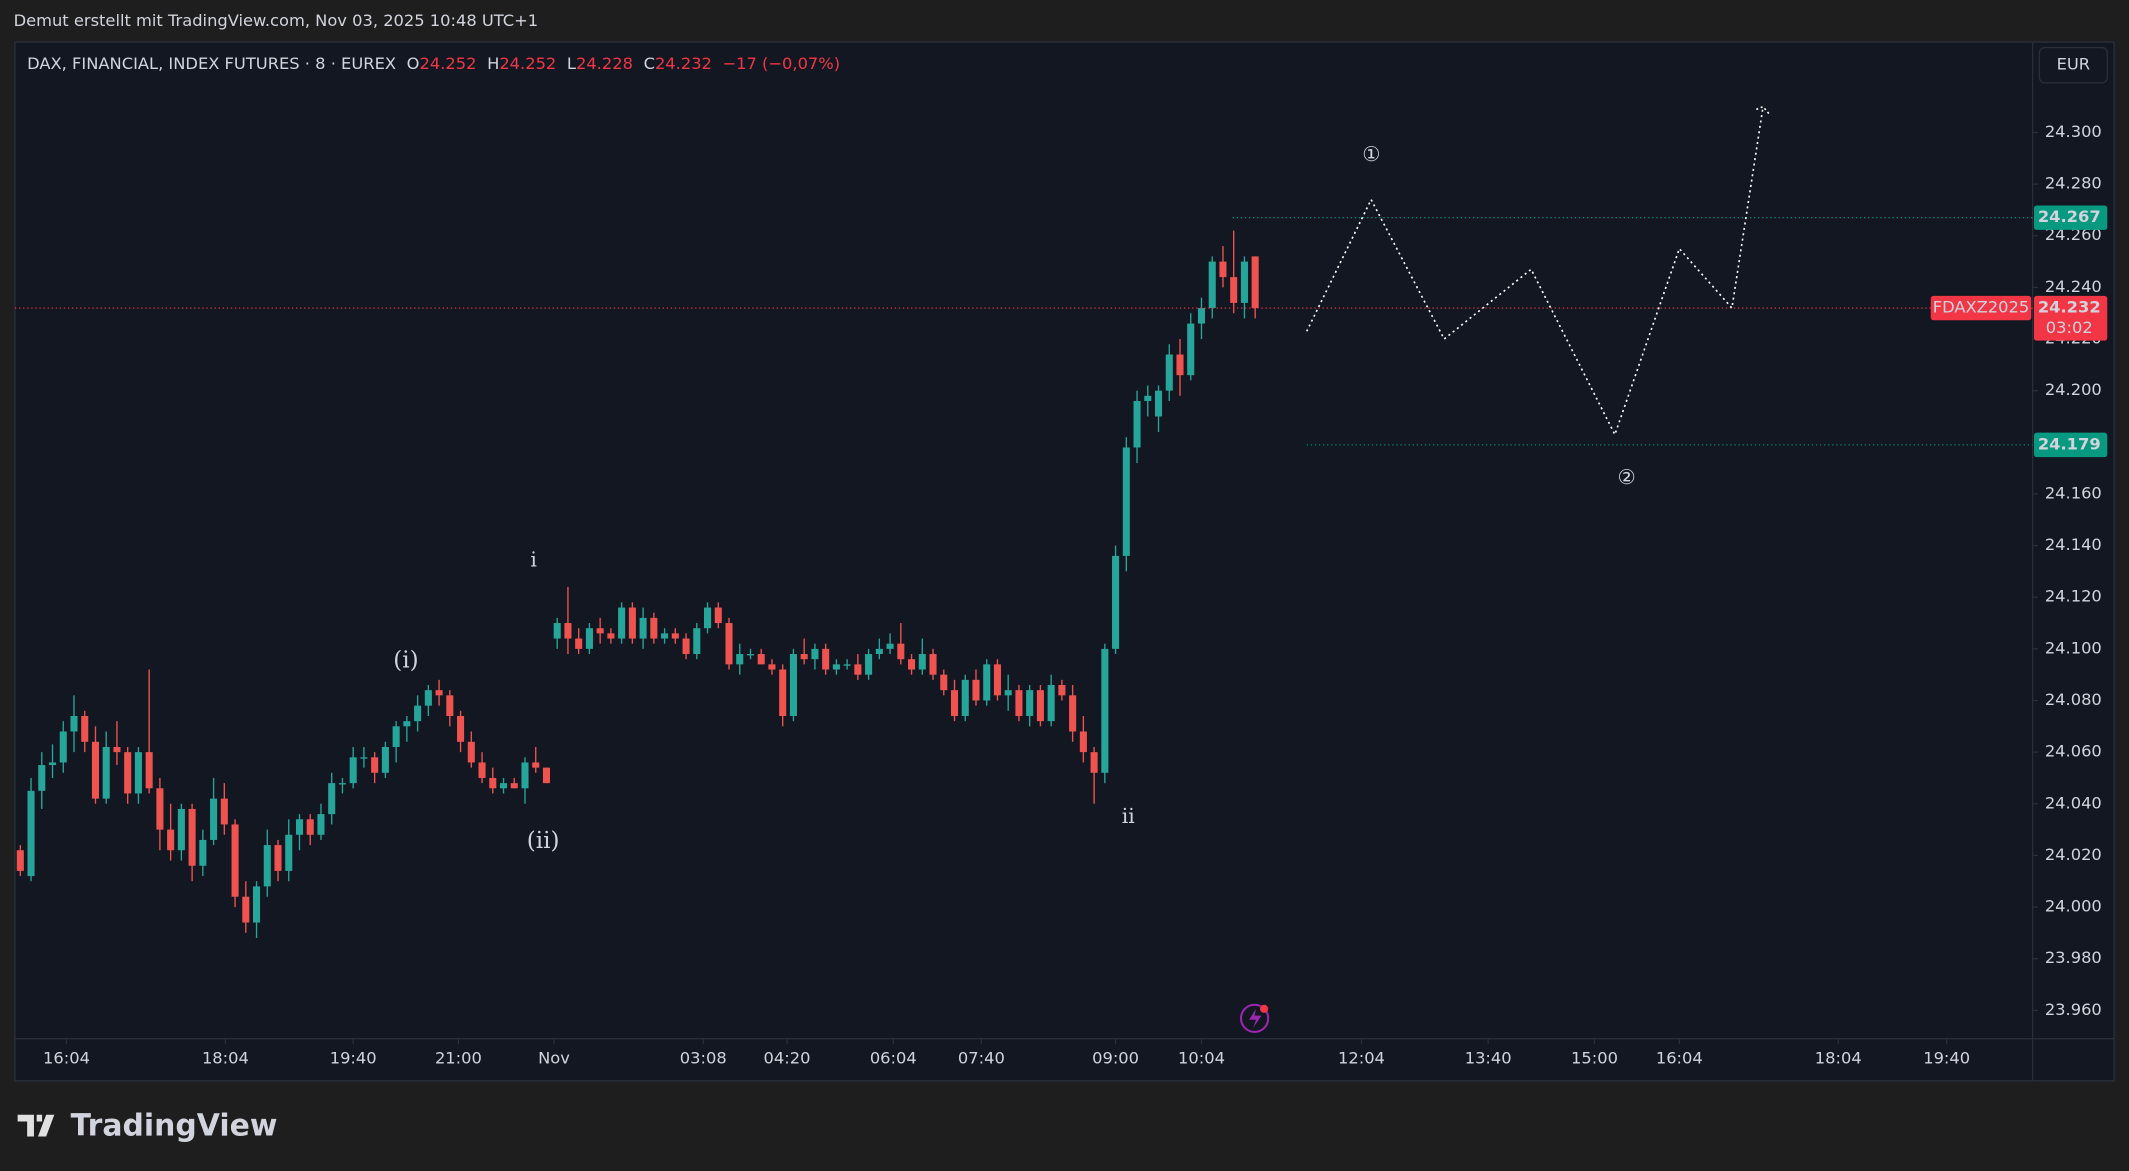 The image size is (2129, 1171). Describe the element at coordinates (1371, 154) in the screenshot. I see `wave-label: ①` at that location.